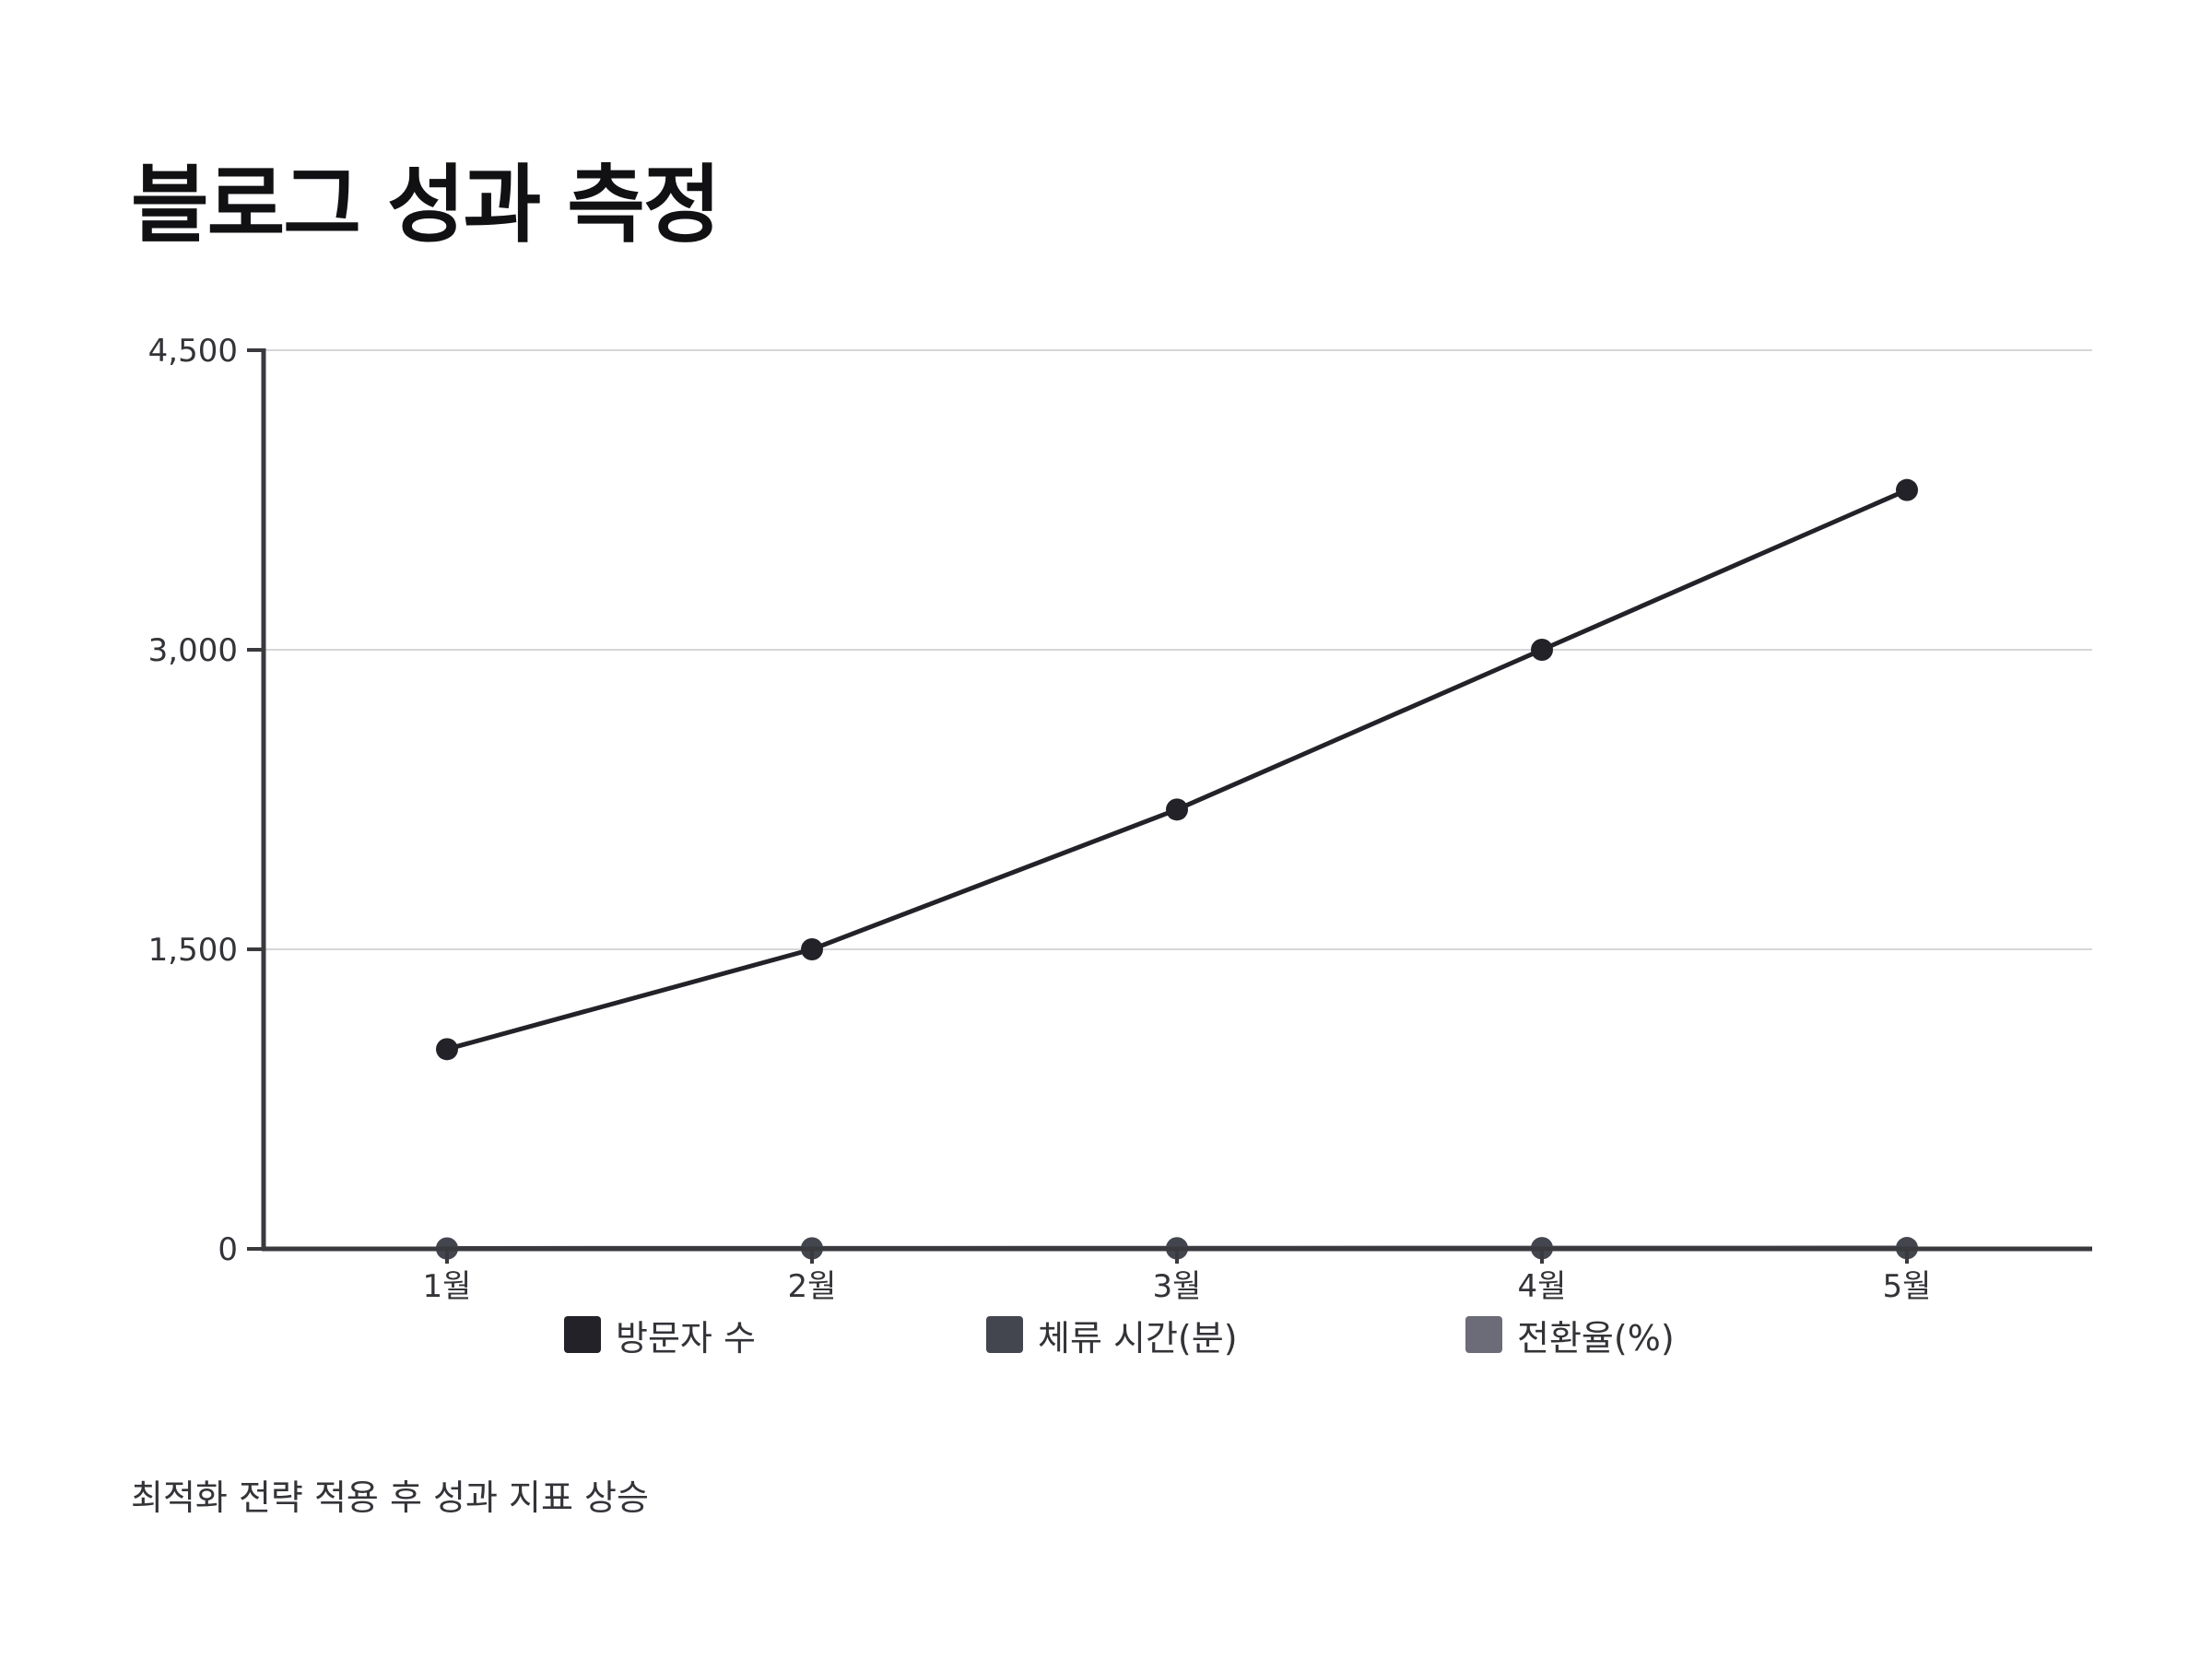  Describe the element at coordinates (1907, 1286) in the screenshot. I see `x-tick-label: 5월` at that location.